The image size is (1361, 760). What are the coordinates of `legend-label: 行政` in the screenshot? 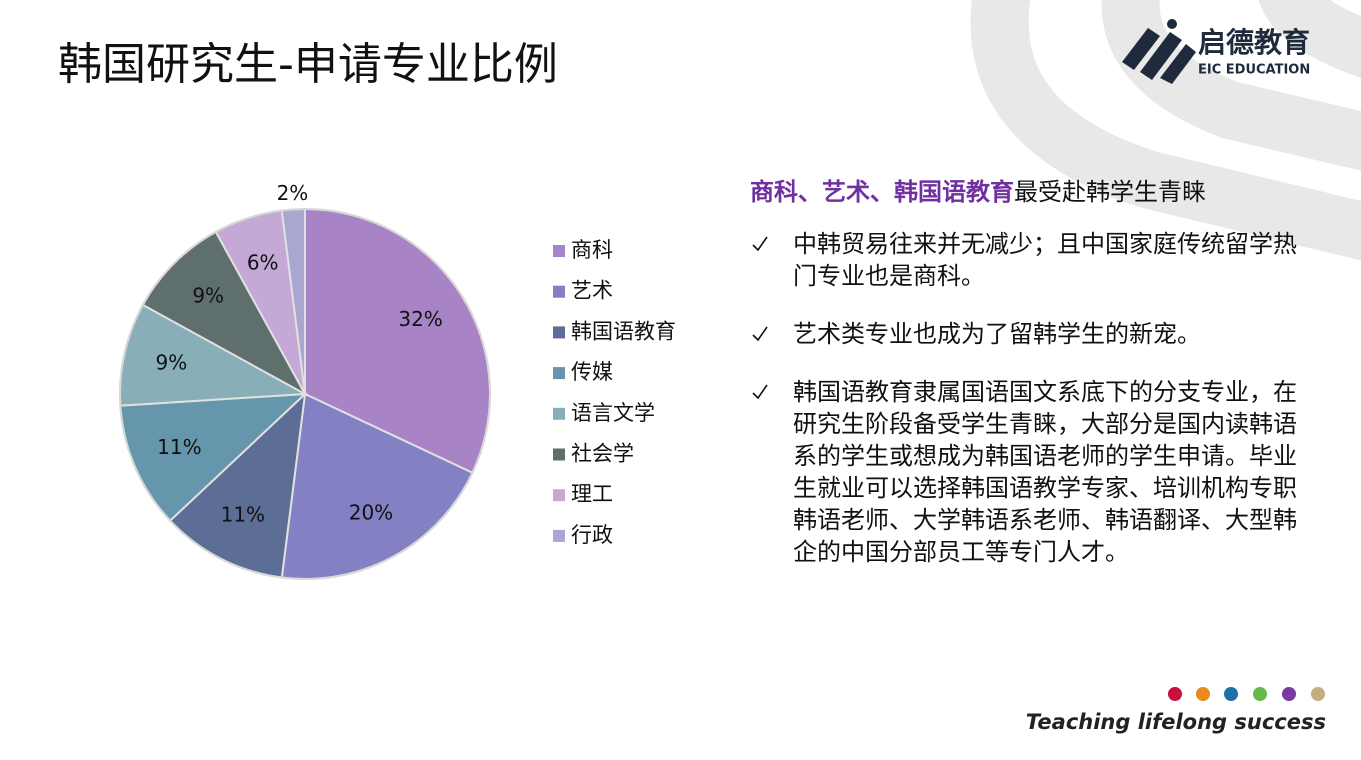 It's located at (592, 535).